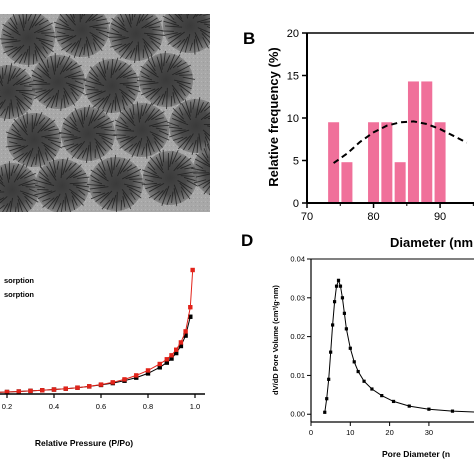 The width and height of the screenshot is (474, 474). I want to click on y-tick-label: 0.04, so click(297, 259).